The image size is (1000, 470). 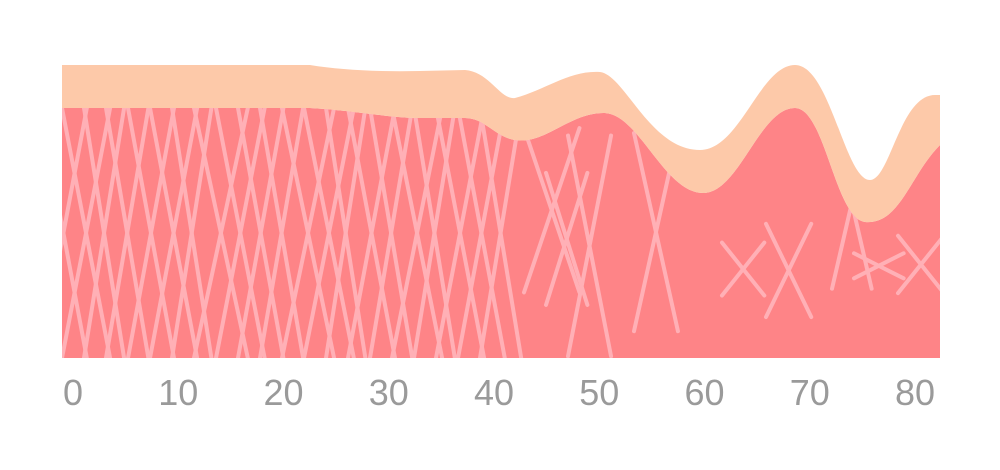 I want to click on age-label: 40, so click(x=494, y=392).